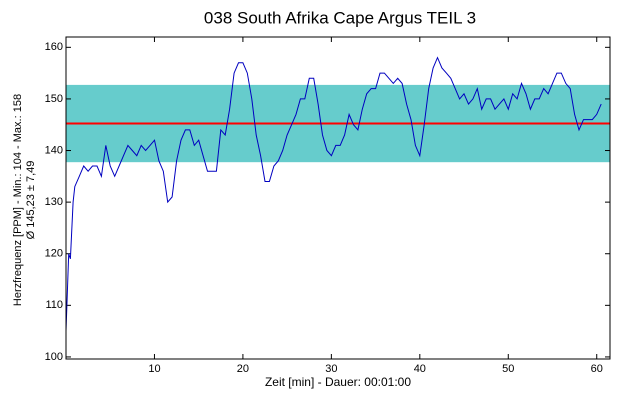 The height and width of the screenshot is (400, 620). What do you see at coordinates (338, 382) in the screenshot?
I see `x-axis-label: Zeit [min] - Dauer: 00:01:00` at bounding box center [338, 382].